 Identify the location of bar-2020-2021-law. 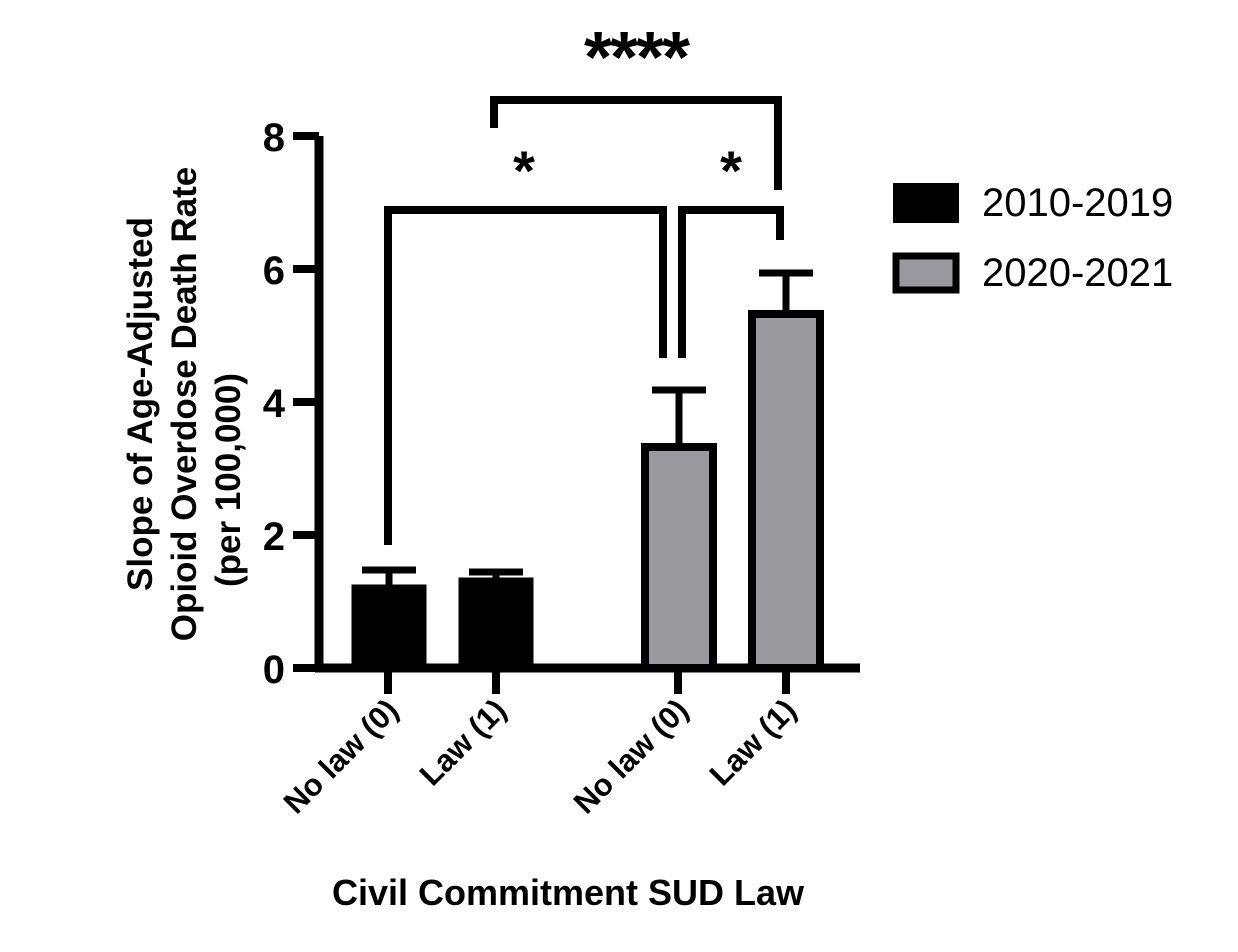
(786, 491).